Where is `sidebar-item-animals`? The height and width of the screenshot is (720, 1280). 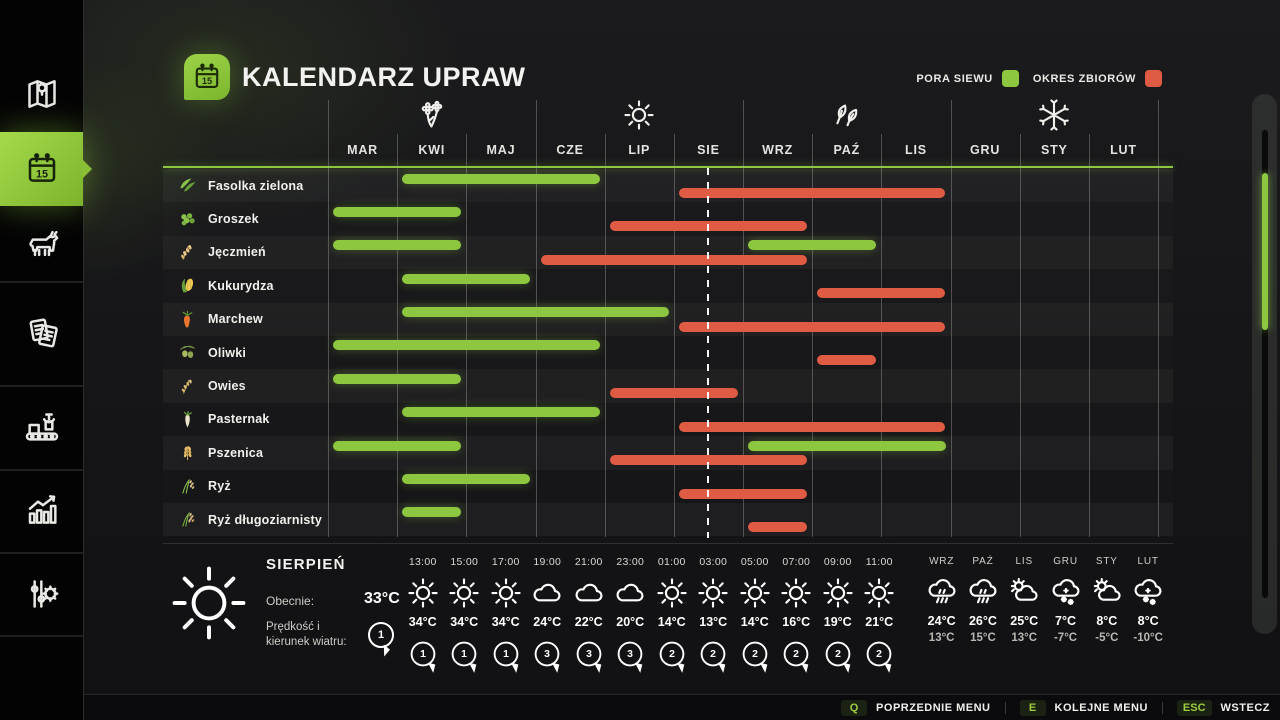
sidebar-item-animals is located at coordinates (41, 244).